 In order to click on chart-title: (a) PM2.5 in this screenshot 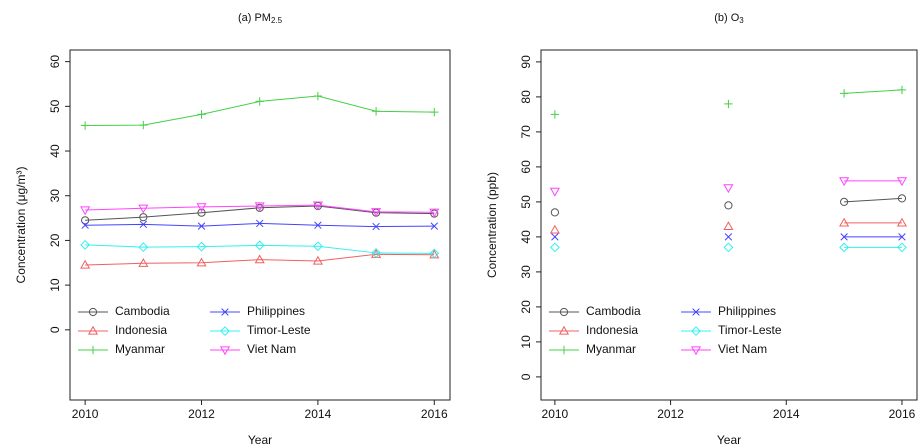, I will do `click(260, 18)`.